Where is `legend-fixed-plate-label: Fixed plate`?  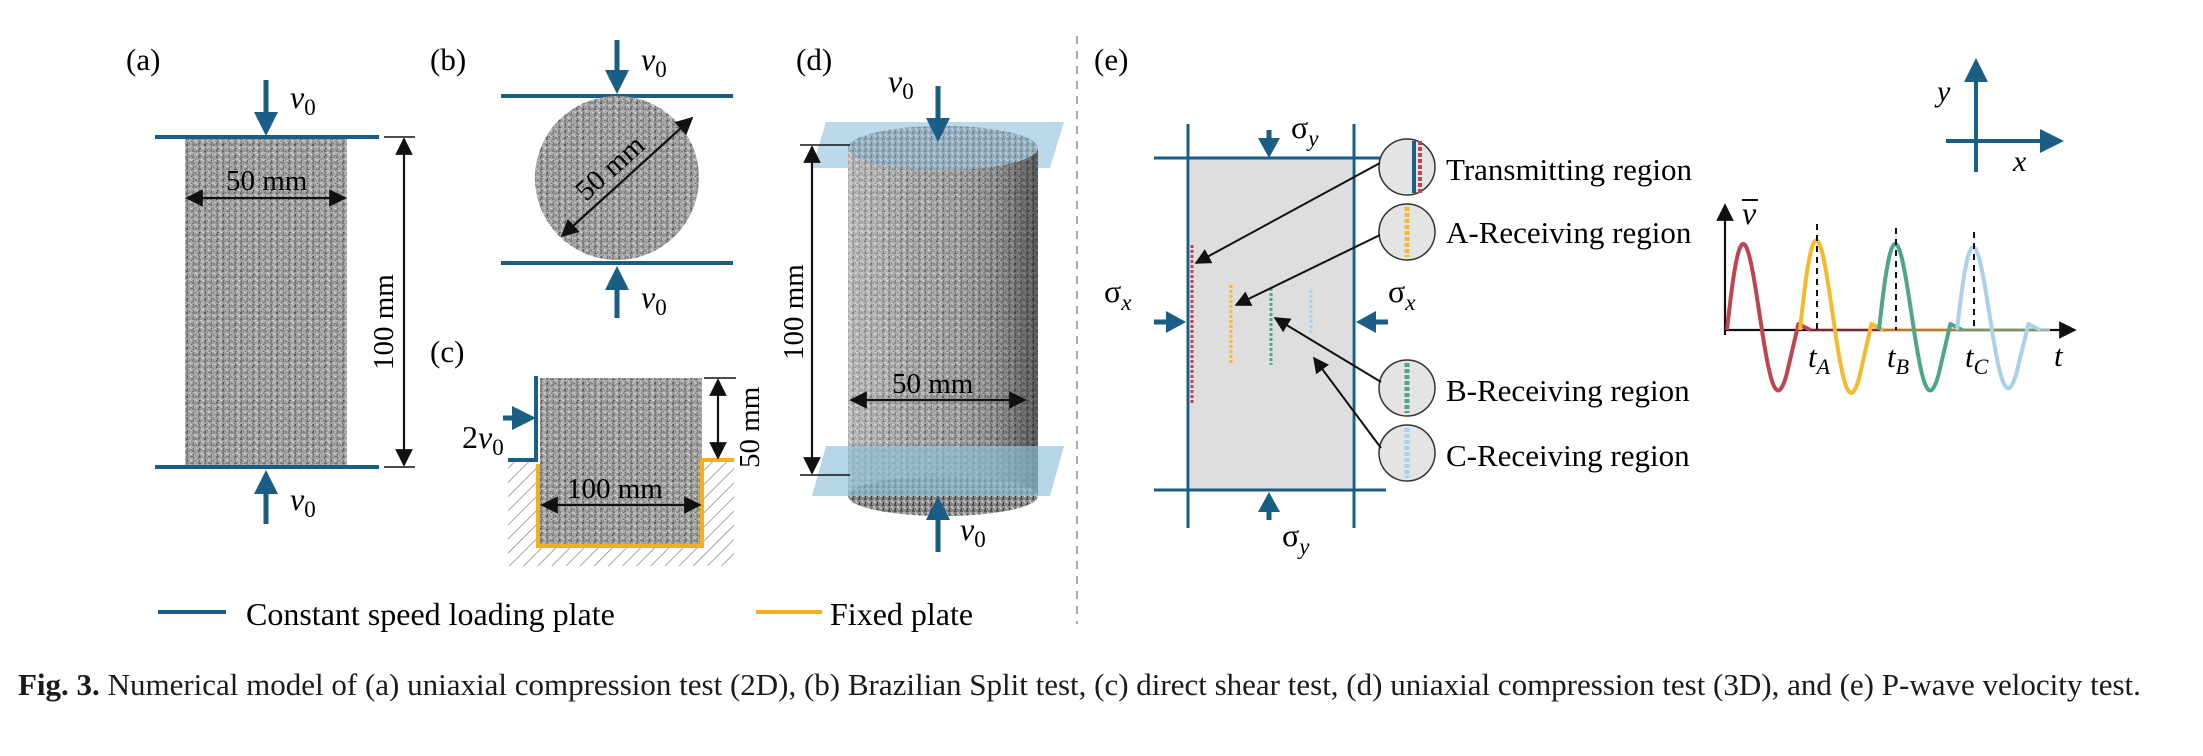
legend-fixed-plate-label: Fixed plate is located at coordinates (901, 614).